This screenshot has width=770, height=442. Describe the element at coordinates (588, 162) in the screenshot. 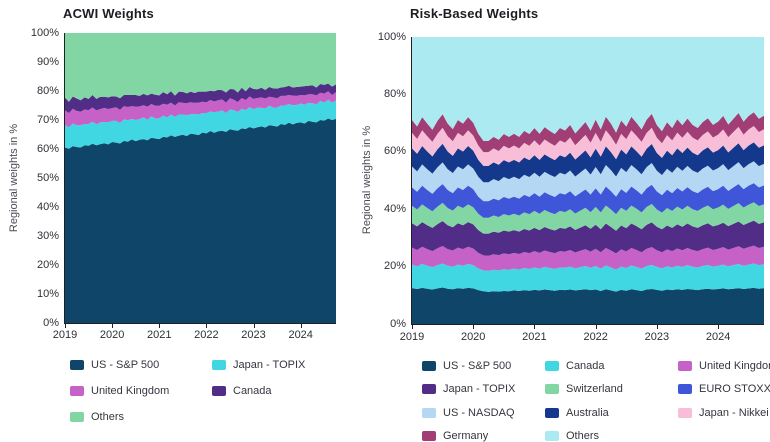

I see `area-australia` at that location.